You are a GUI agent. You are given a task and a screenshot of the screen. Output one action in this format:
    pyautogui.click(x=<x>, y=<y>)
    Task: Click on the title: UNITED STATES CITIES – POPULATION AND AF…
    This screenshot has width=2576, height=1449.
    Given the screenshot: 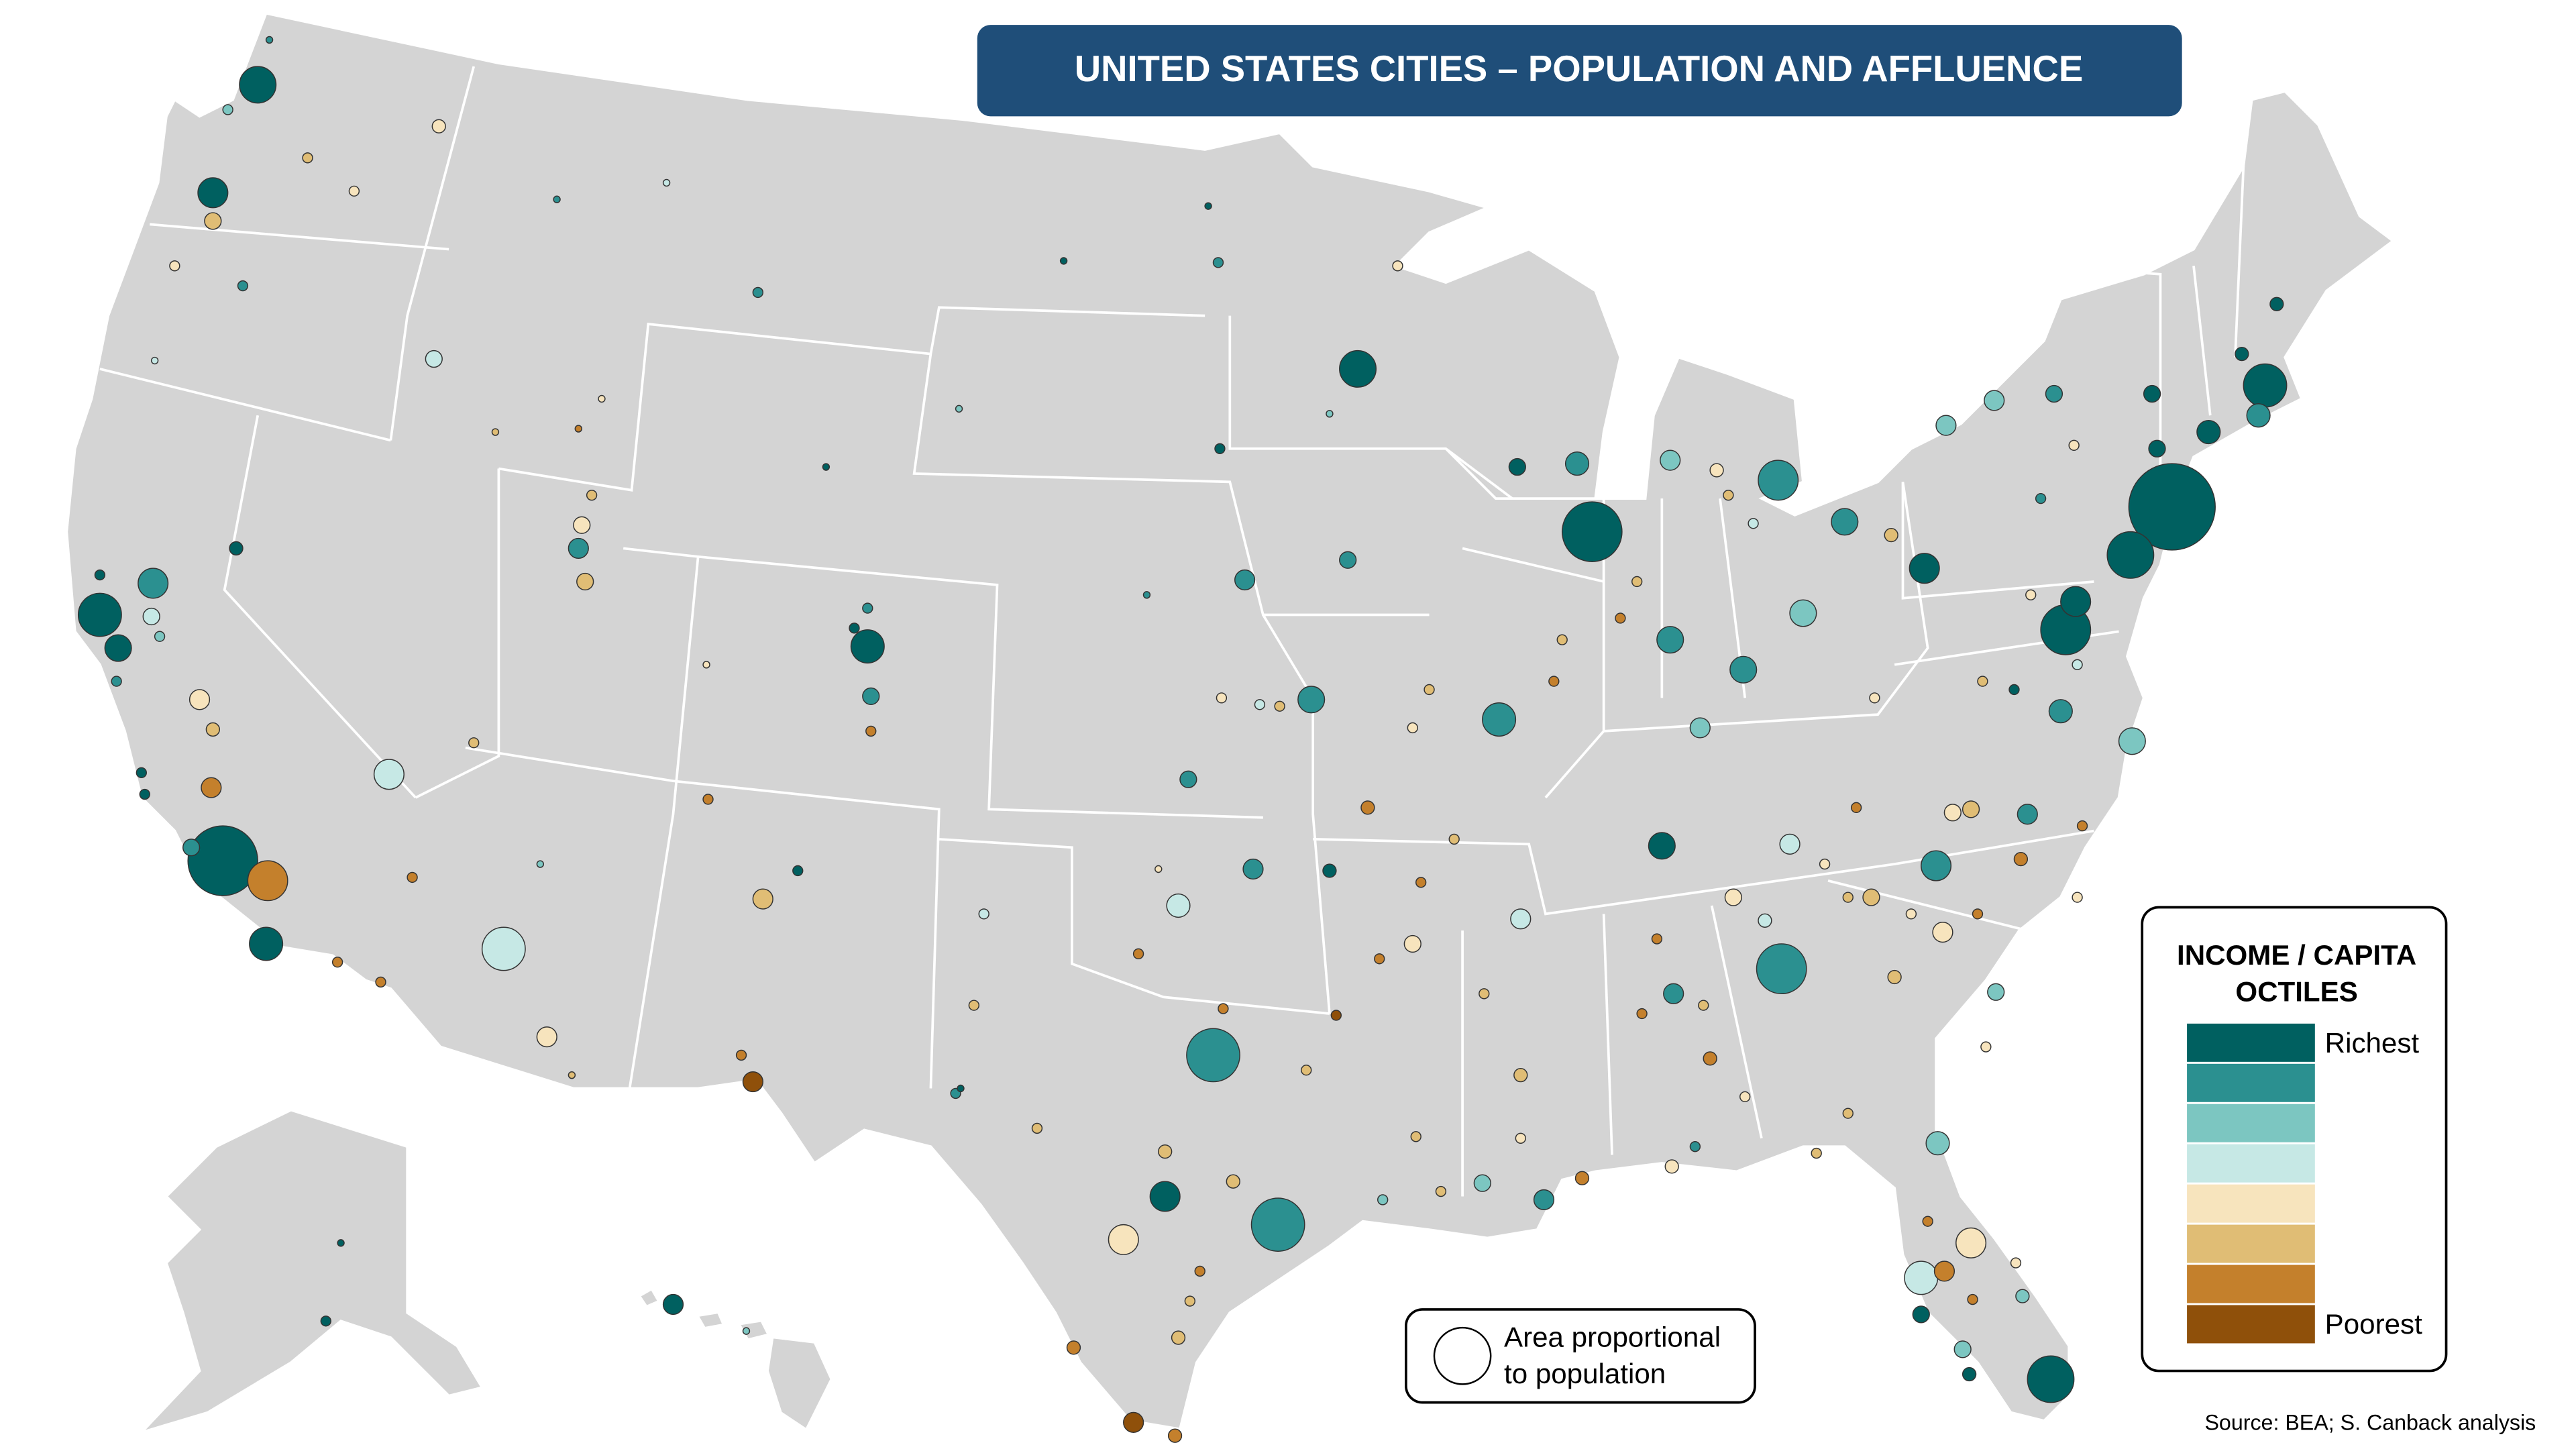 What is the action you would take?
    pyautogui.click(x=1579, y=68)
    